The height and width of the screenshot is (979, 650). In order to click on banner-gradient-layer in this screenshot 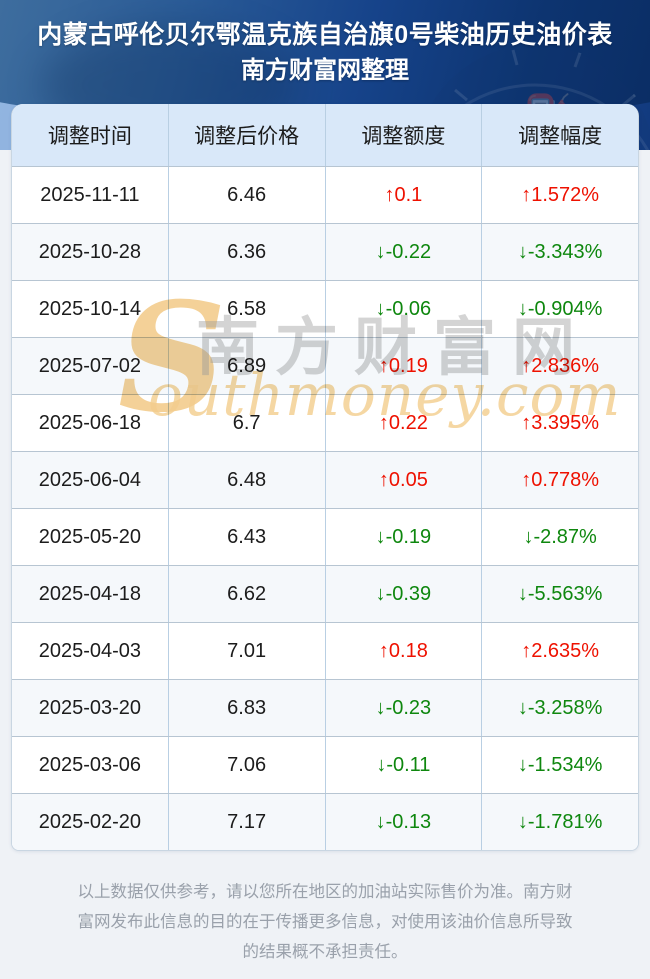, I will do `click(325, 60)`.